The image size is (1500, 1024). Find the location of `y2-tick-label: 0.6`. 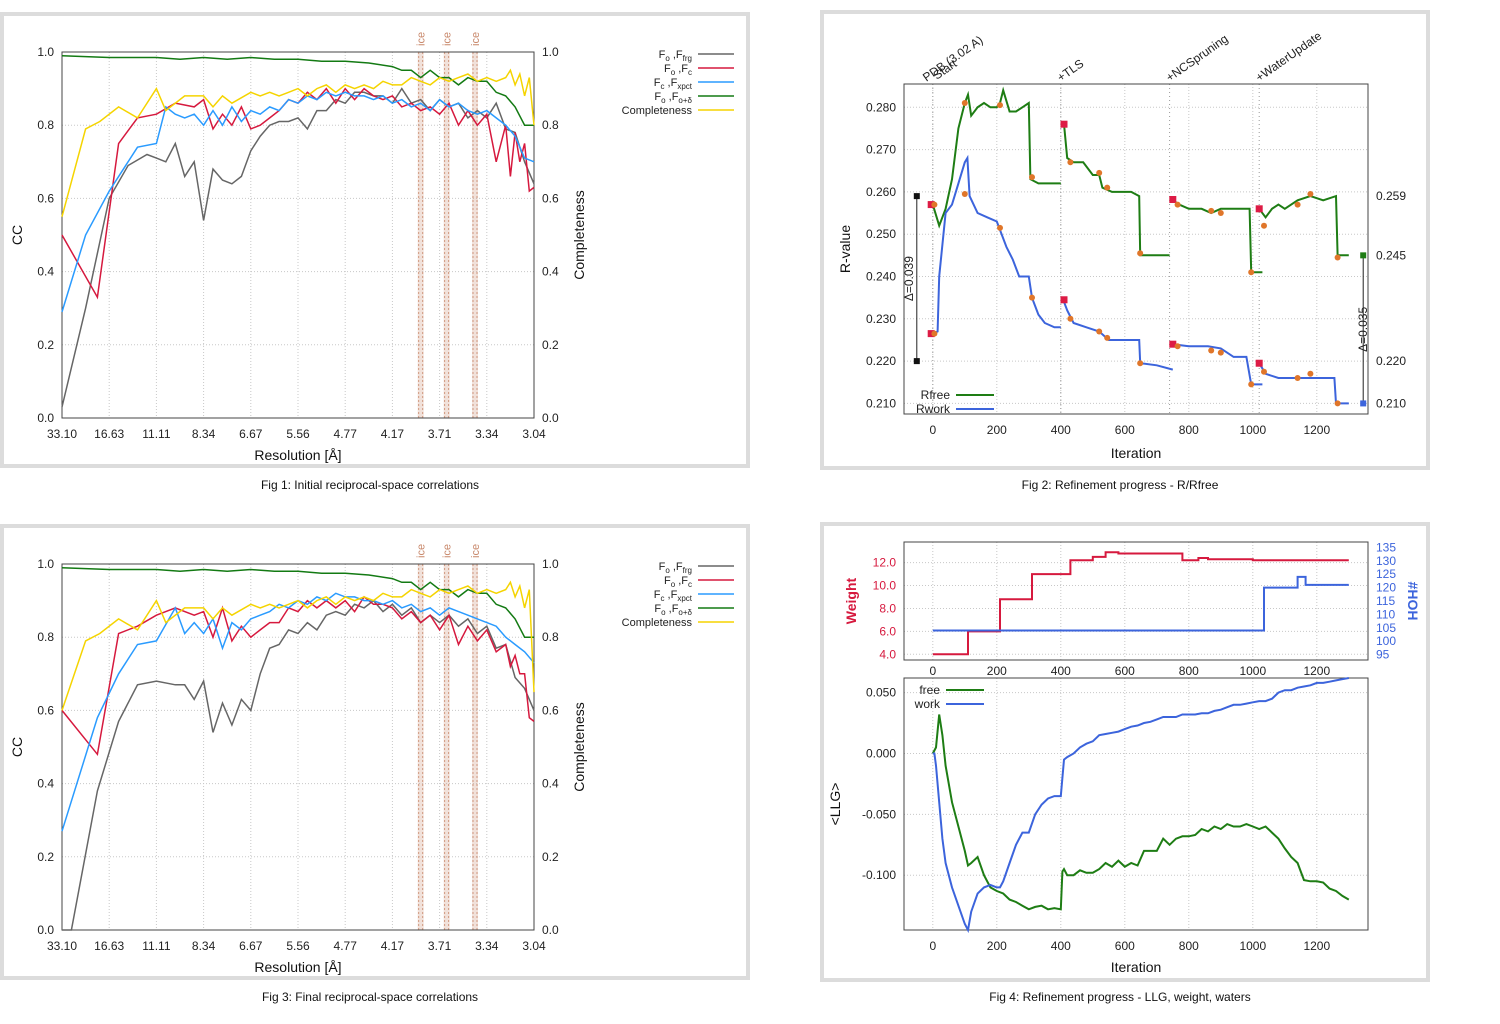

y2-tick-label: 0.6 is located at coordinates (550, 198).